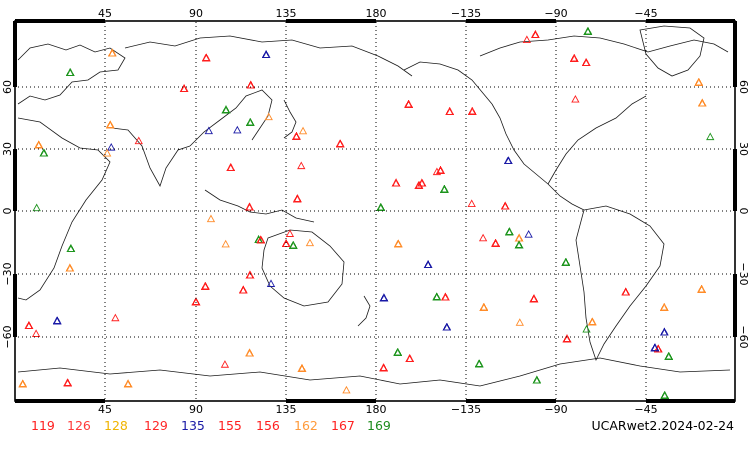  What do you see at coordinates (448, 83) in the screenshot?
I see `coastline-alaska` at bounding box center [448, 83].